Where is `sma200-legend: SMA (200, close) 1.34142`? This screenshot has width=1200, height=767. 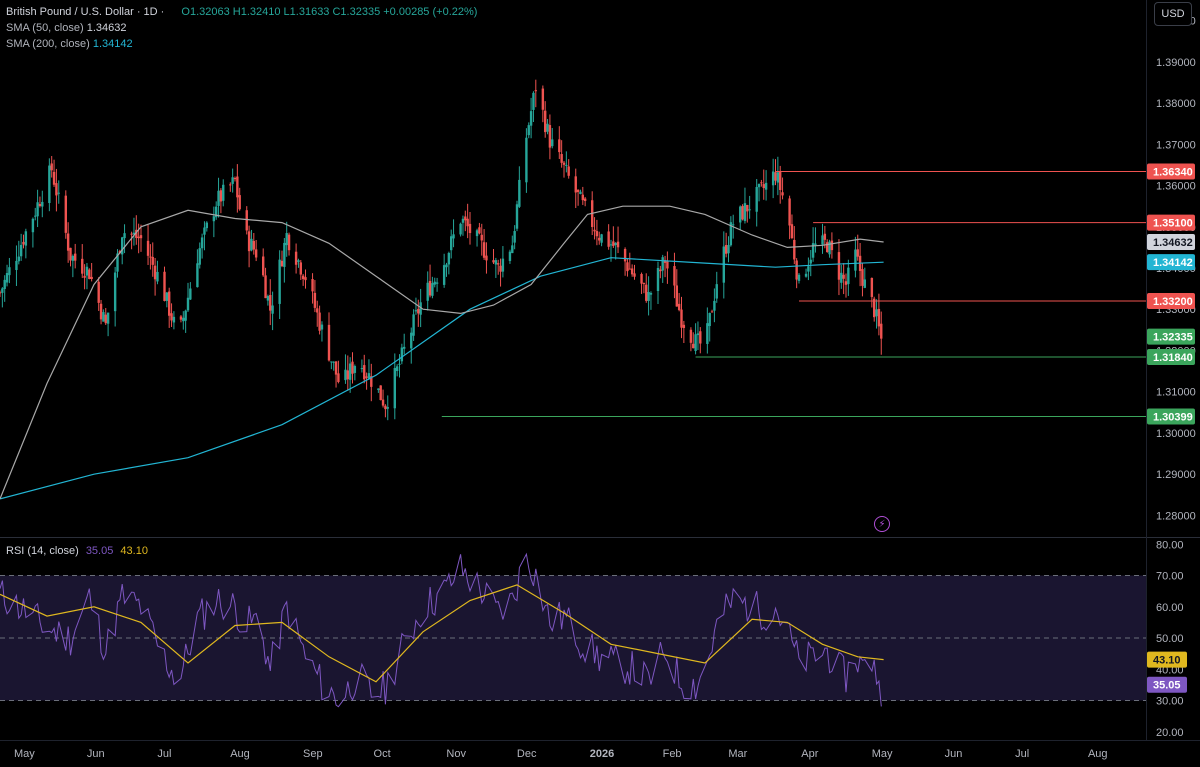
sma200-legend: SMA (200, close) 1.34142 is located at coordinates (241, 44).